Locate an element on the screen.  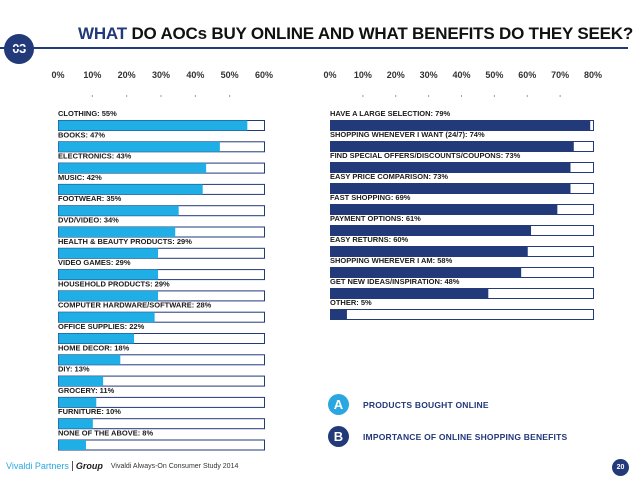
x-tick-label: 80% is located at coordinates (593, 75).